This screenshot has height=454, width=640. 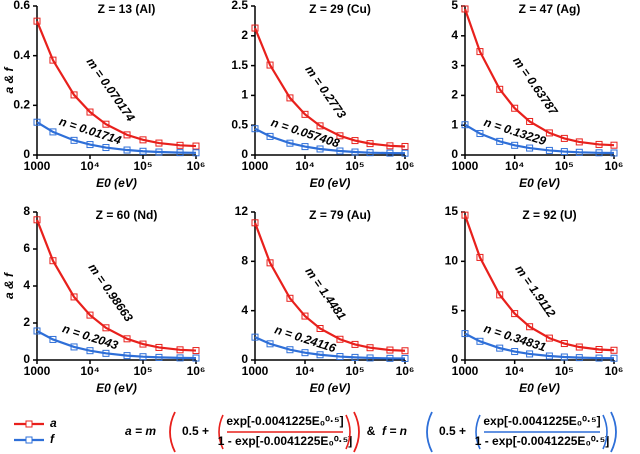 I want to click on y-tick-label: 6, so click(x=26, y=248).